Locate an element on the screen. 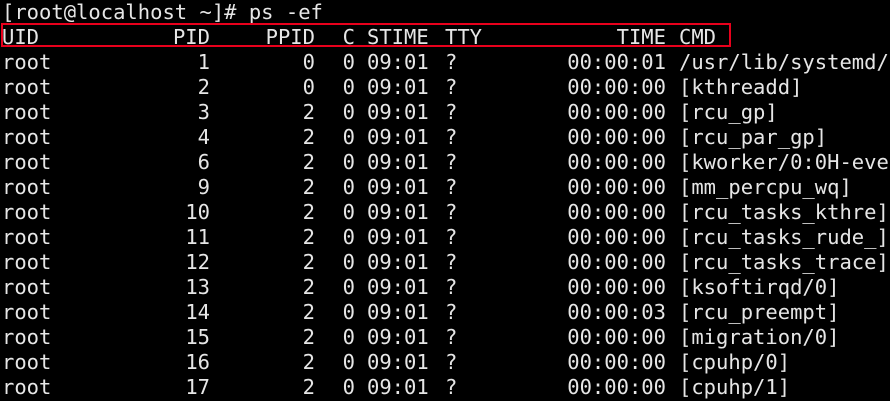 The width and height of the screenshot is (890, 401). table-row: root 4 2 0 09:01? 00:00:00 [rcu_par_gp] is located at coordinates (446, 137).